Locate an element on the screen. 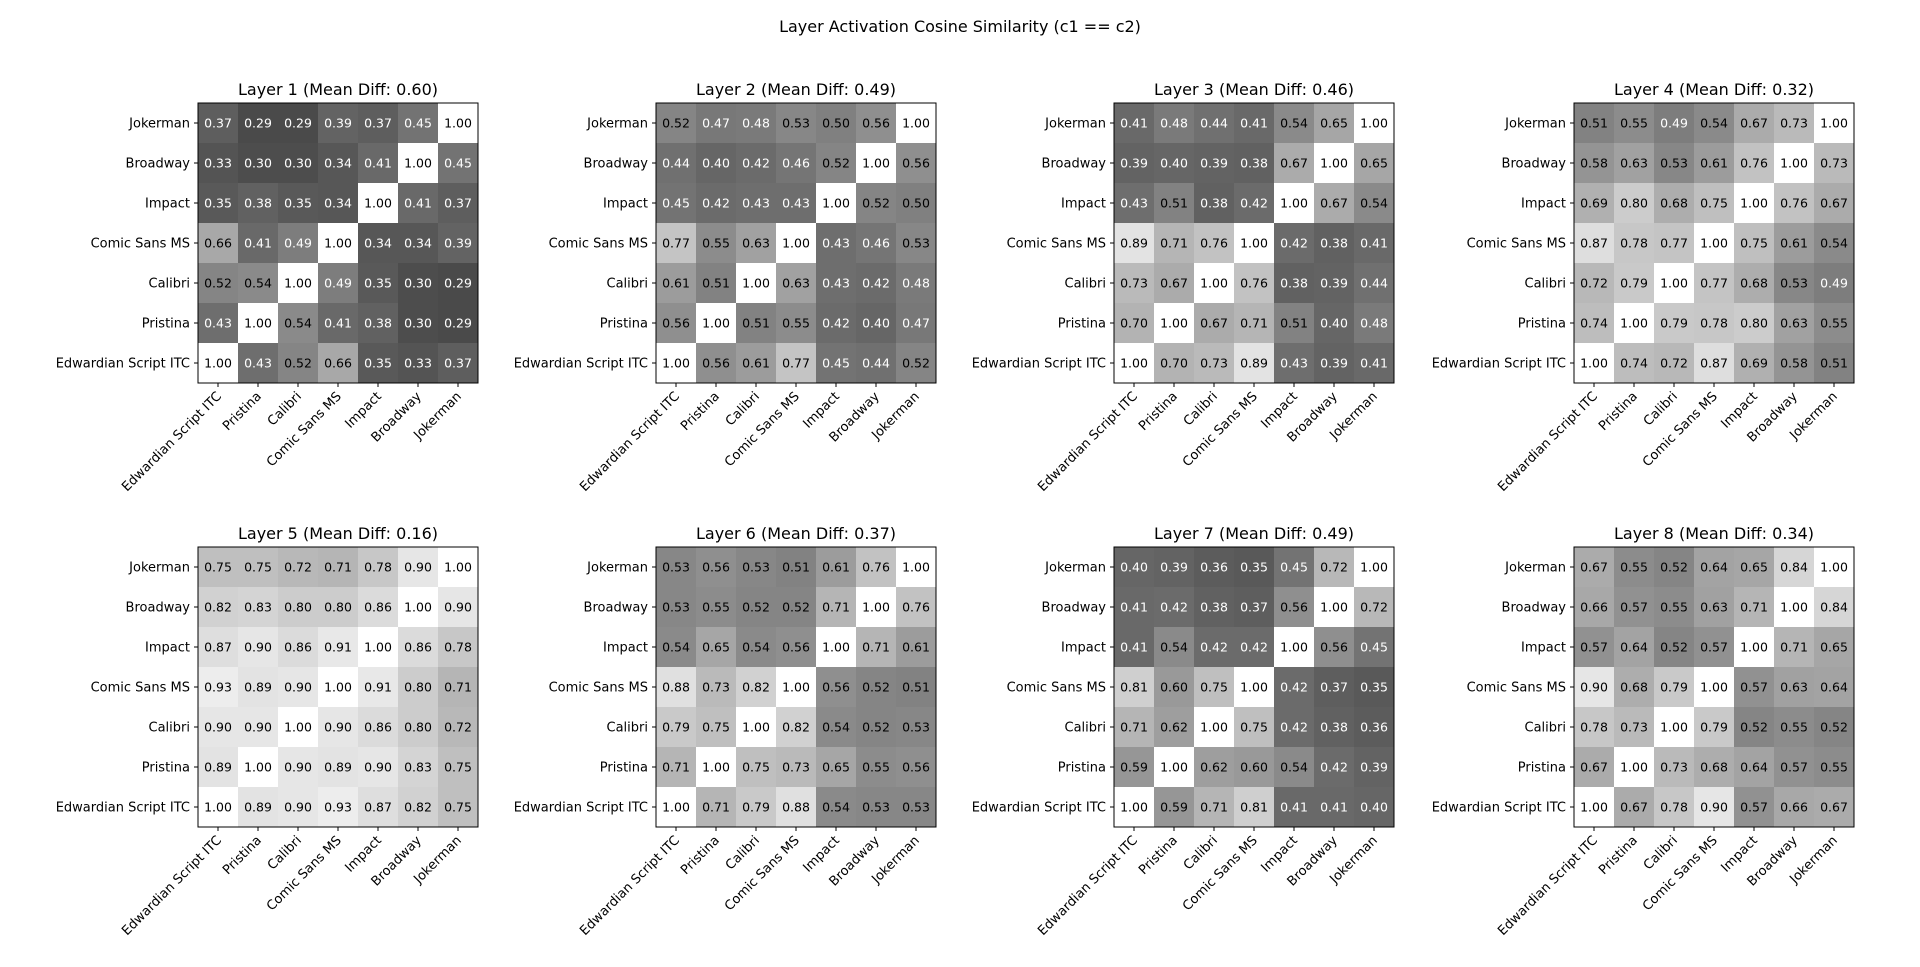  cell-value-label: 0.53 is located at coordinates (676, 607).